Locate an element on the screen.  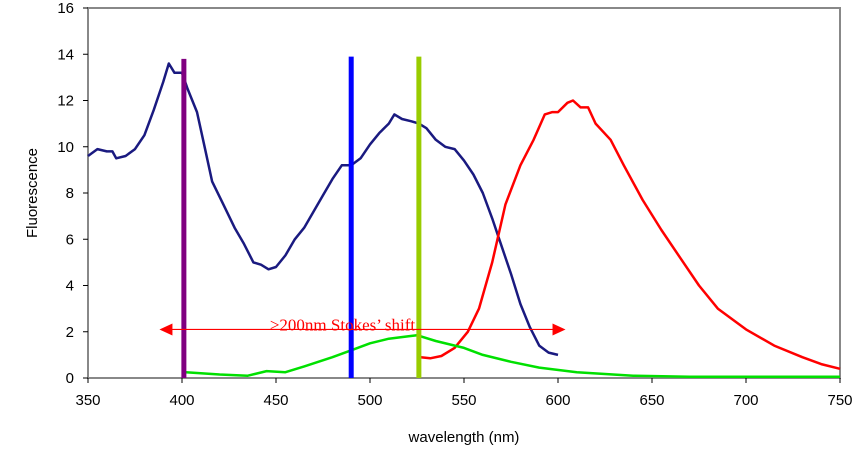
y-tick-label: 4 is located at coordinates (70, 286).